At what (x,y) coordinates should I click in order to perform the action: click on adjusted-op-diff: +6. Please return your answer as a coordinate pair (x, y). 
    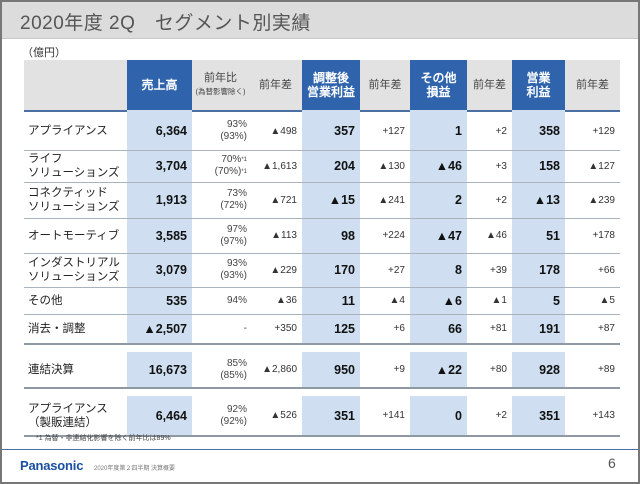
    Looking at the image, I should click on (399, 328).